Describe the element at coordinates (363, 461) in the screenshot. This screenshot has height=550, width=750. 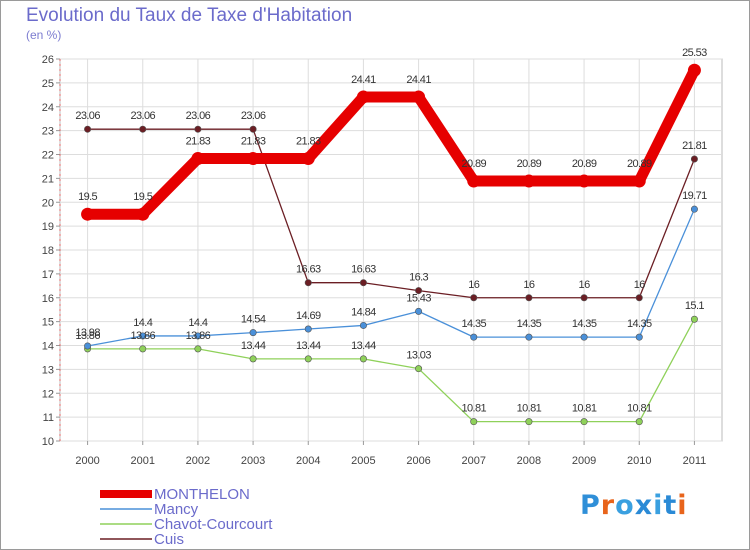
I see `x-tick-label: 2005` at that location.